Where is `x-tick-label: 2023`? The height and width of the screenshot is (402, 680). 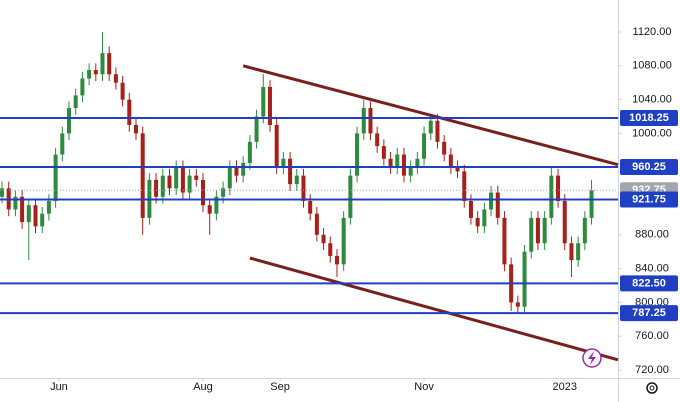
x-tick-label: 2023 is located at coordinates (564, 387).